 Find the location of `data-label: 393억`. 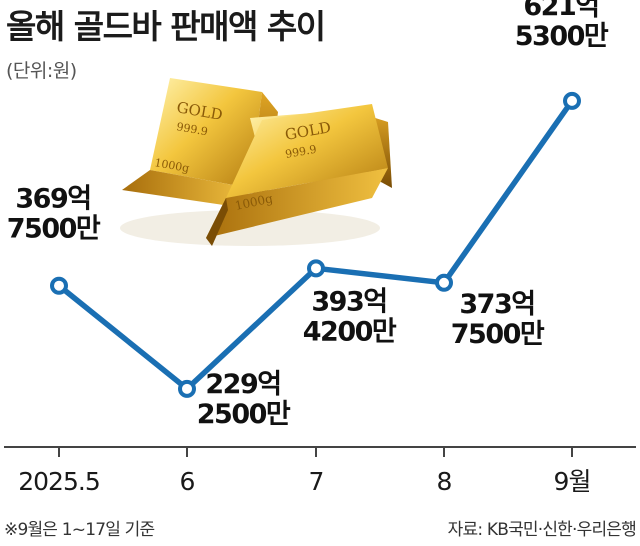

data-label: 393억 is located at coordinates (348, 301).